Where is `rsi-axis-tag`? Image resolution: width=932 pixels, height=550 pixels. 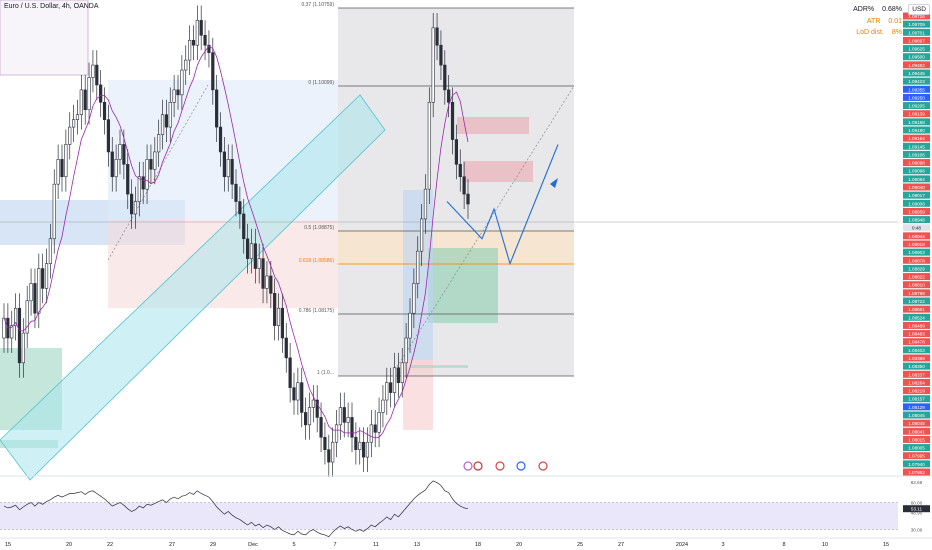 rsi-axis-tag is located at coordinates (916, 509).